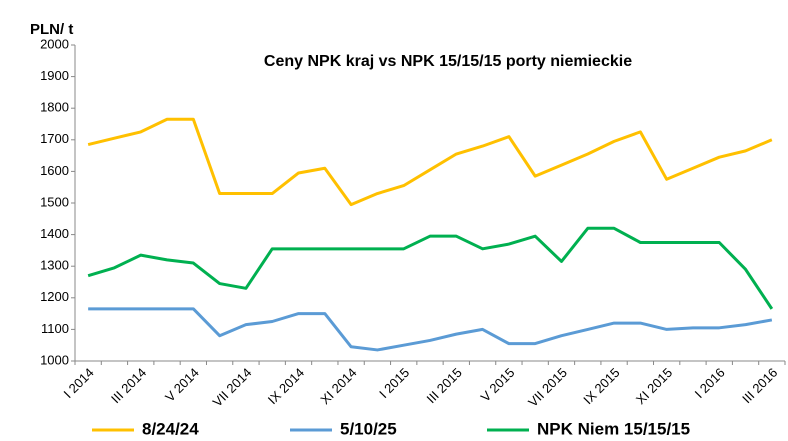  What do you see at coordinates (128, 385) in the screenshot?
I see `x-tick-label: III 2014` at bounding box center [128, 385].